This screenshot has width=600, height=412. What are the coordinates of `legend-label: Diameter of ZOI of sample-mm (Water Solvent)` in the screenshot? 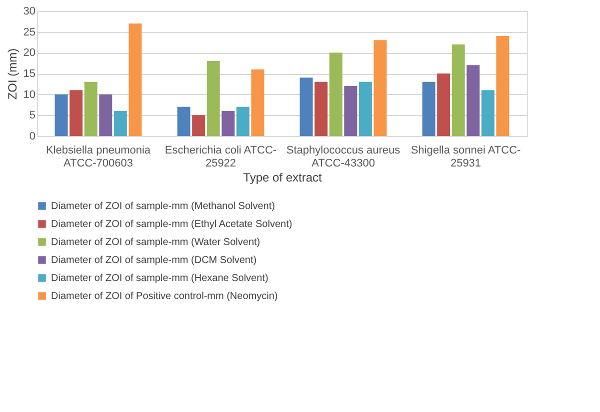 It's located at (155, 242).